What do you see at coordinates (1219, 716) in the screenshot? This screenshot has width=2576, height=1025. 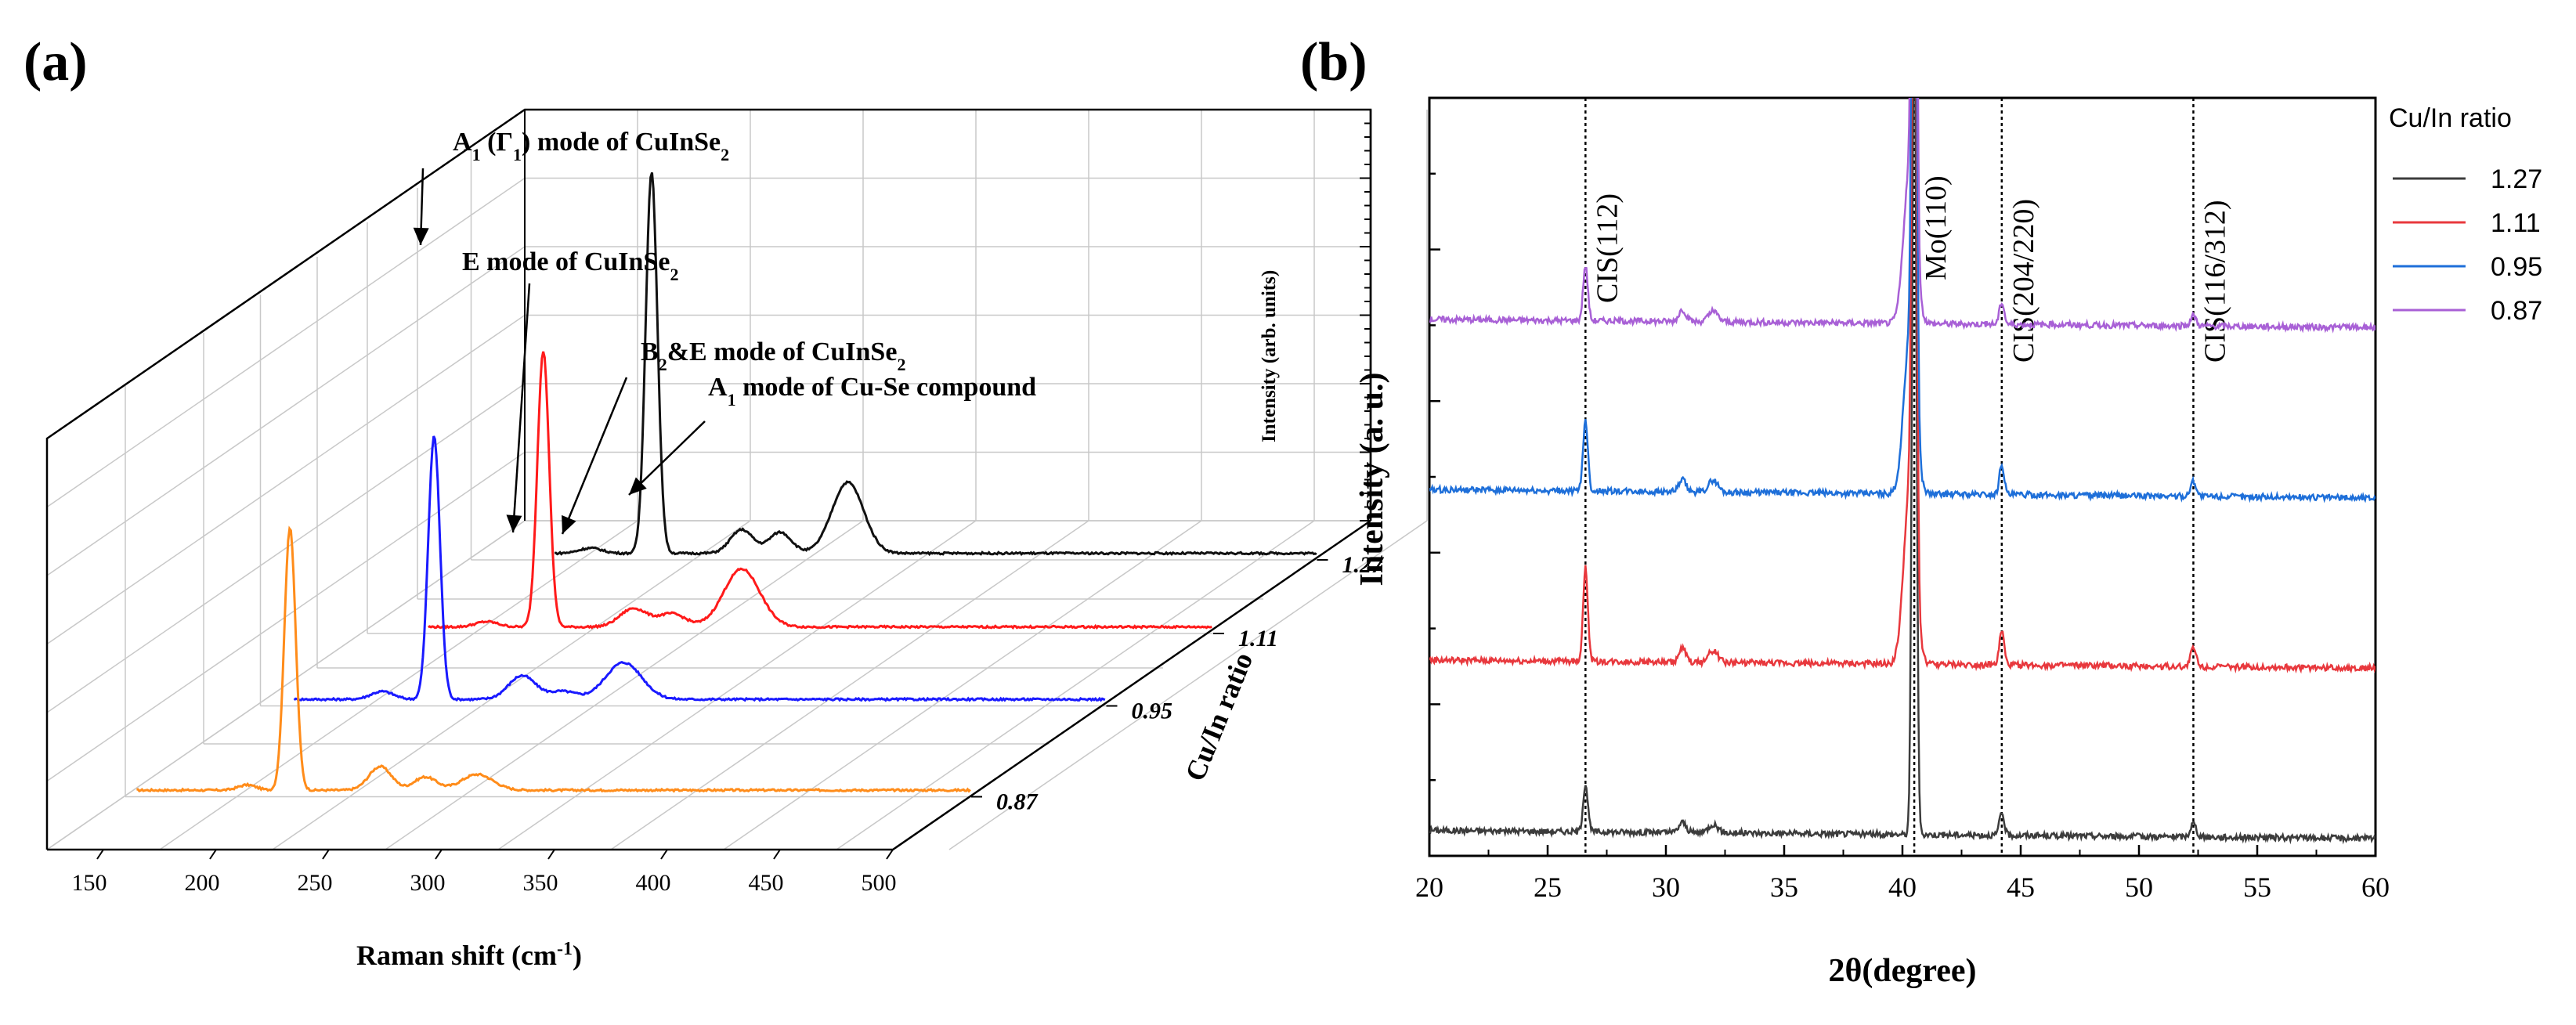 I see `raman-y-axis-label: Cu/In ratio` at bounding box center [1219, 716].